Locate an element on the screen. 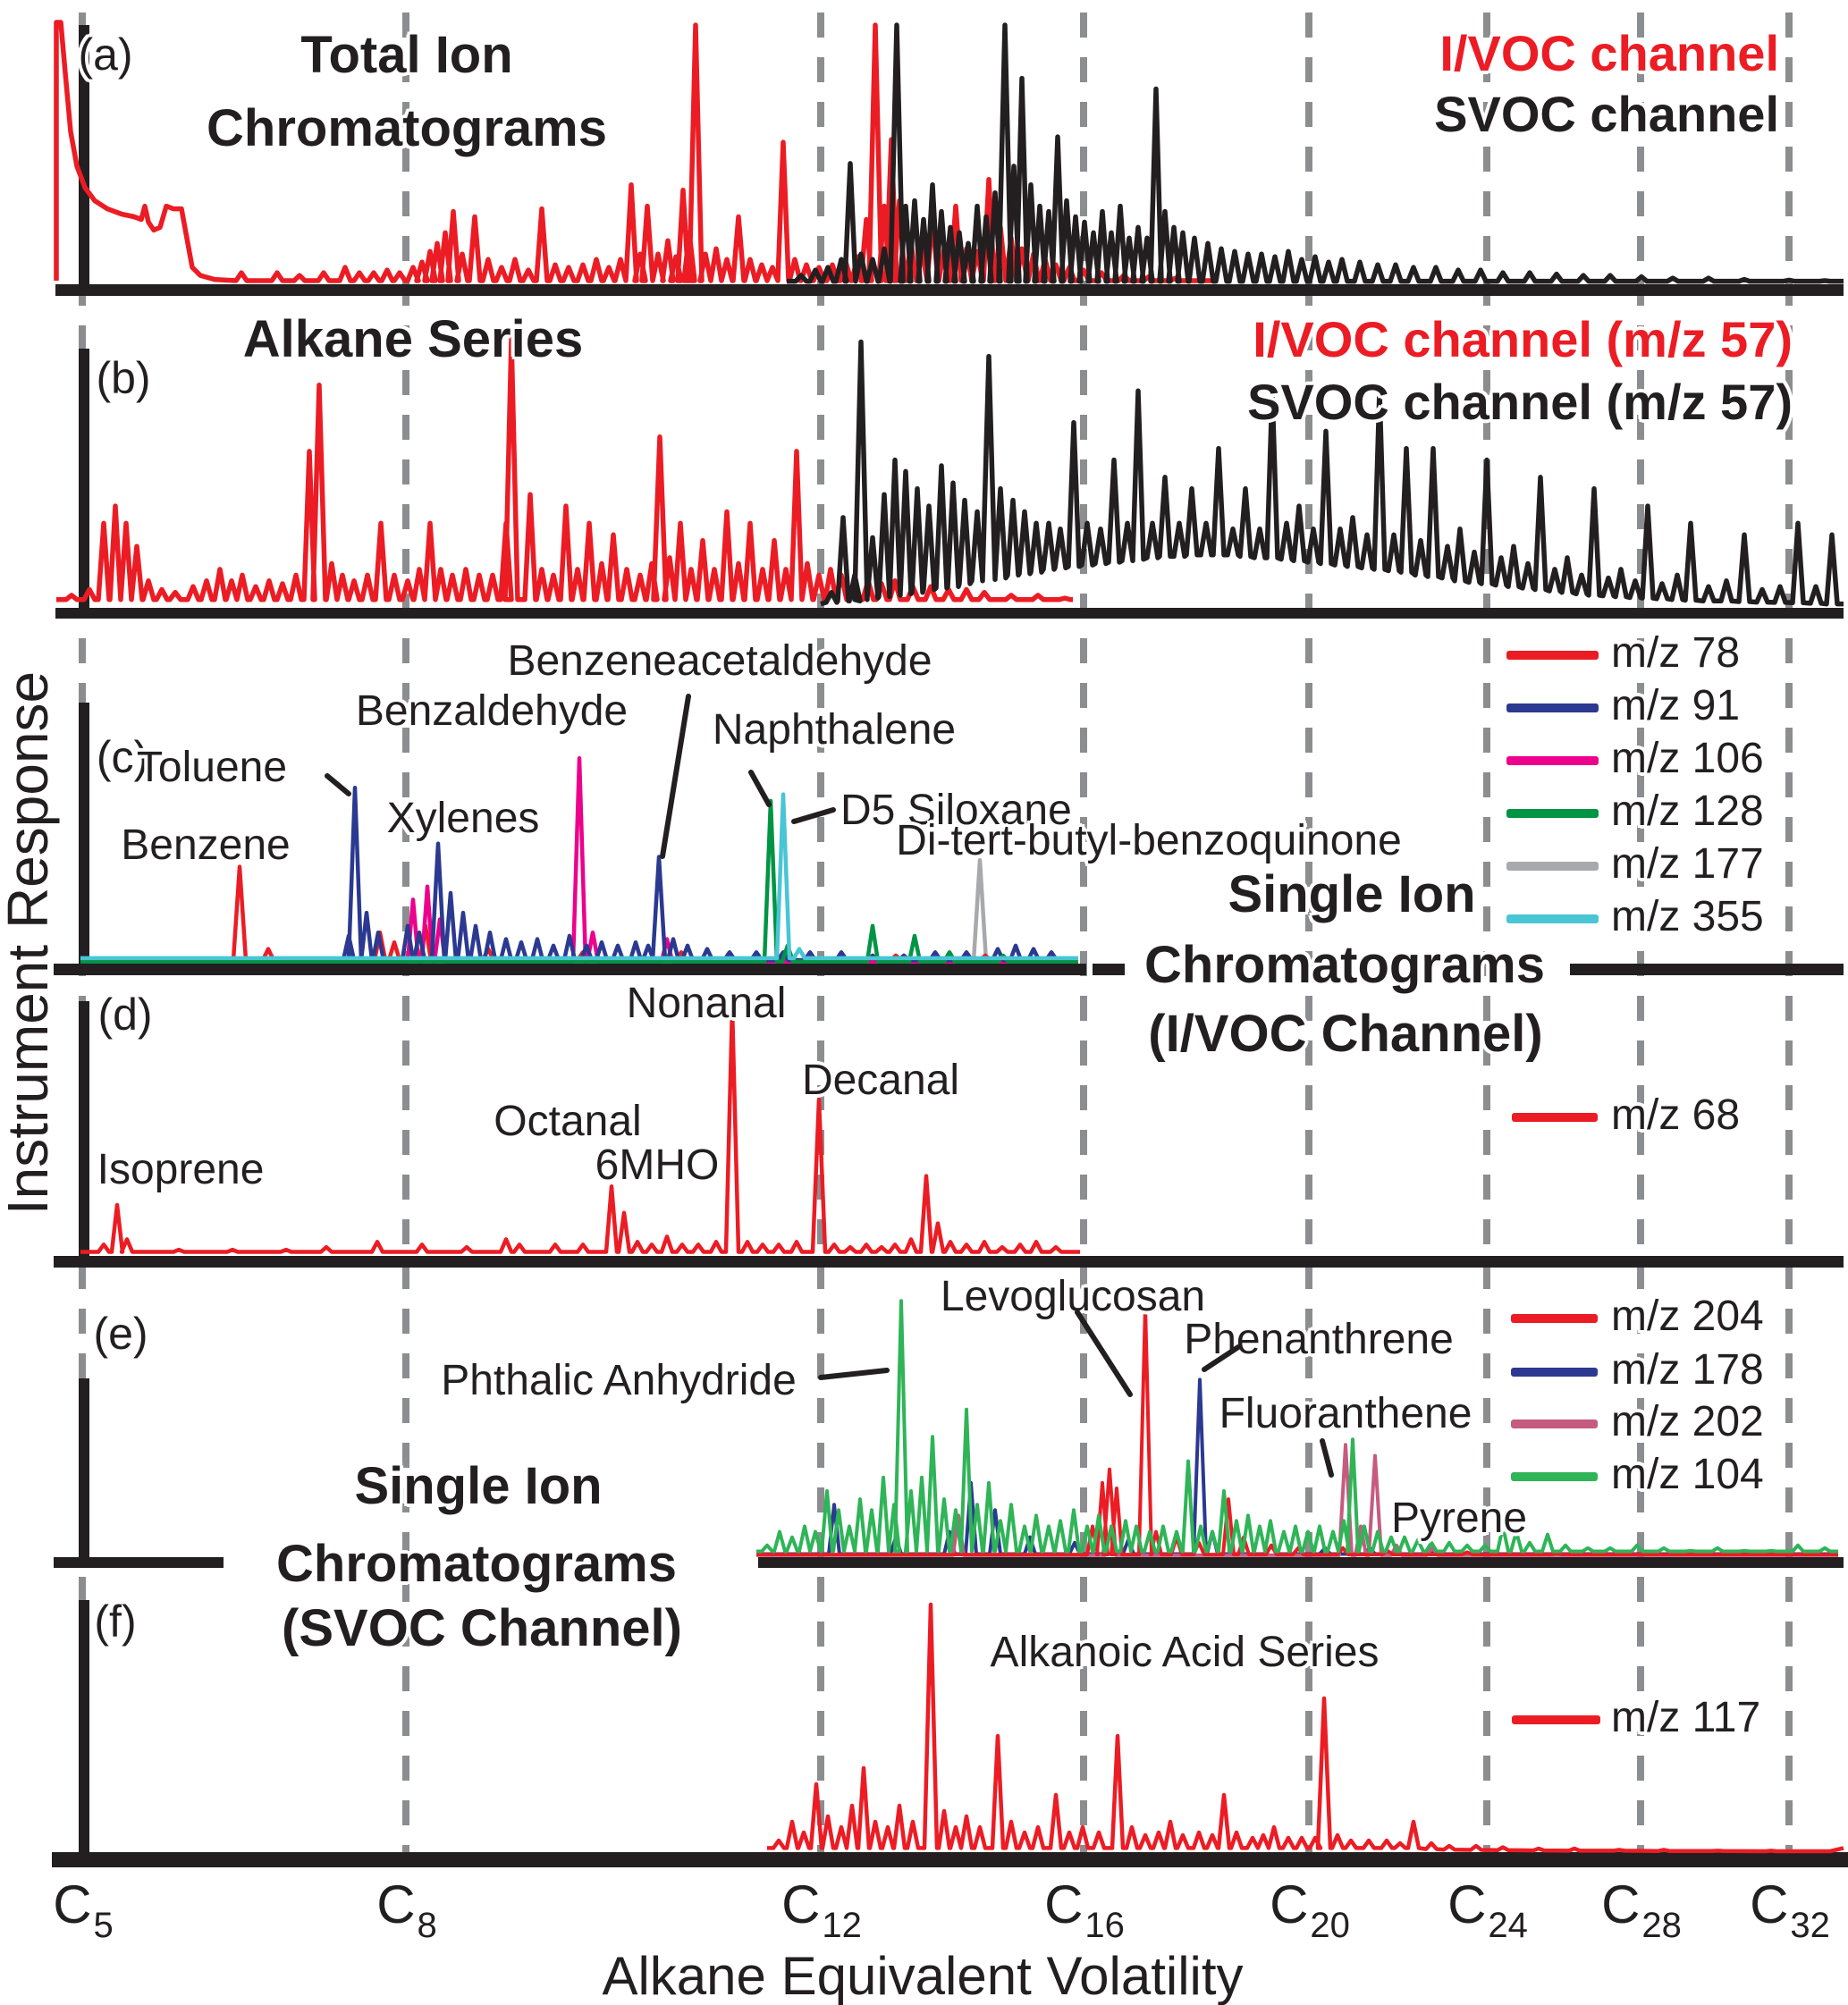 The width and height of the screenshot is (1848, 2005). x-tick-c20: C20 is located at coordinates (1310, 1909).